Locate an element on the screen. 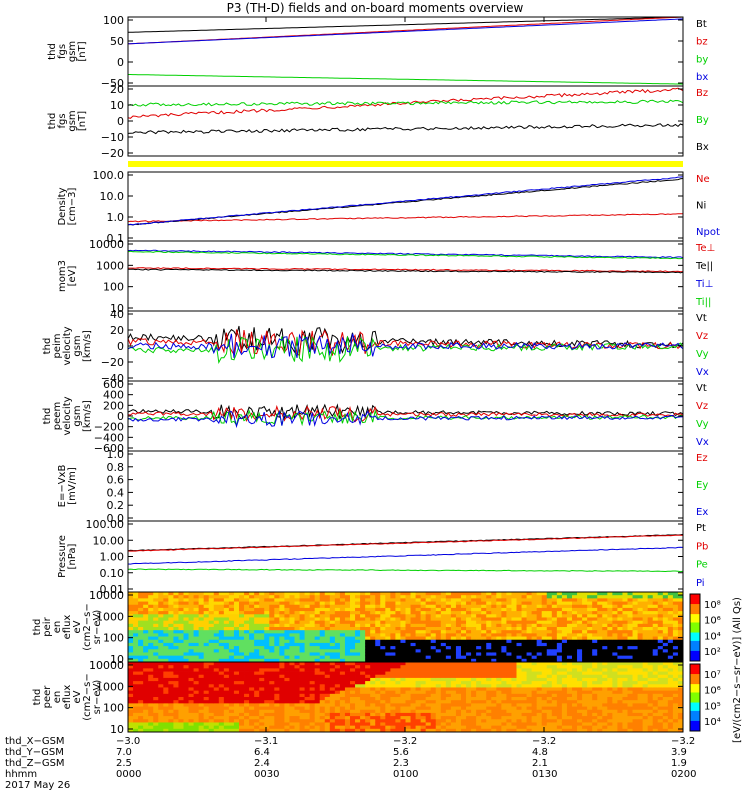  y-axis-label: E=−VxB is located at coordinates (62, 486).